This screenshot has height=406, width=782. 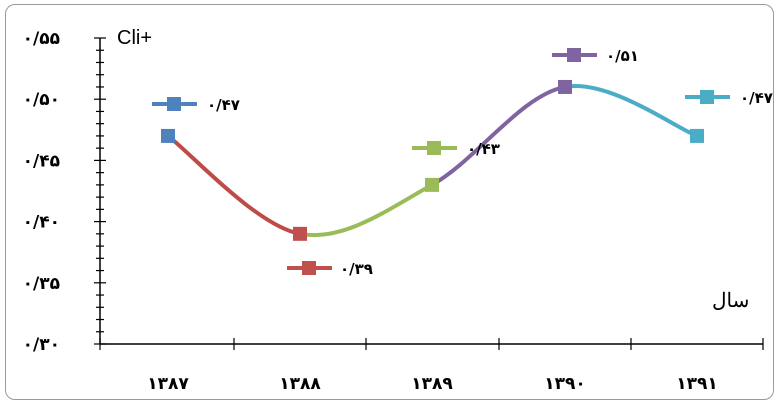 What do you see at coordinates (64, 192) in the screenshot?
I see `y-axis: ۰/۳۰ ۰/۳۵ ۰/۴۰ ۰/۴۵ ۰/۵۰ ۰/۵۵` at bounding box center [64, 192].